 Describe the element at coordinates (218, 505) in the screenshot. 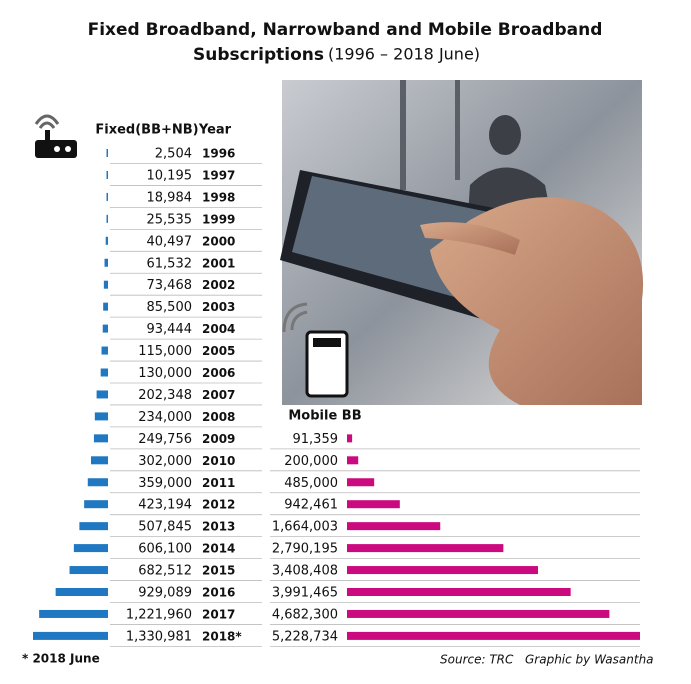

I see `category-label: 2012` at that location.